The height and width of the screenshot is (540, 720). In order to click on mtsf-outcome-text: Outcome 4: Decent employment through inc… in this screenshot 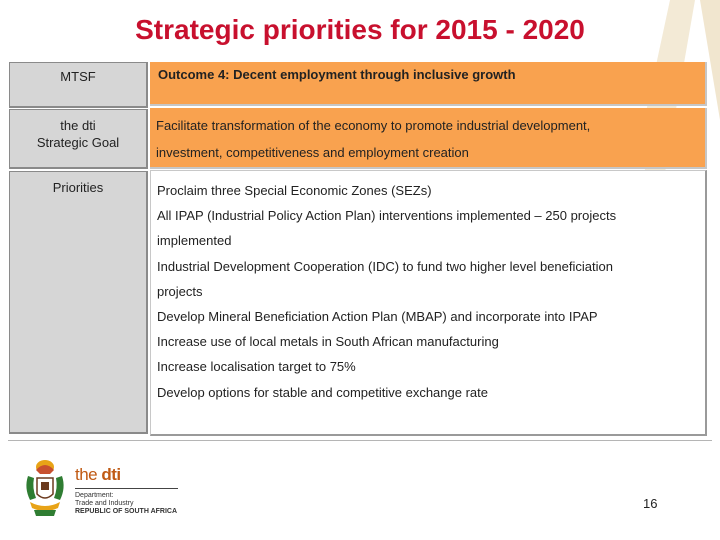, I will do `click(337, 74)`.